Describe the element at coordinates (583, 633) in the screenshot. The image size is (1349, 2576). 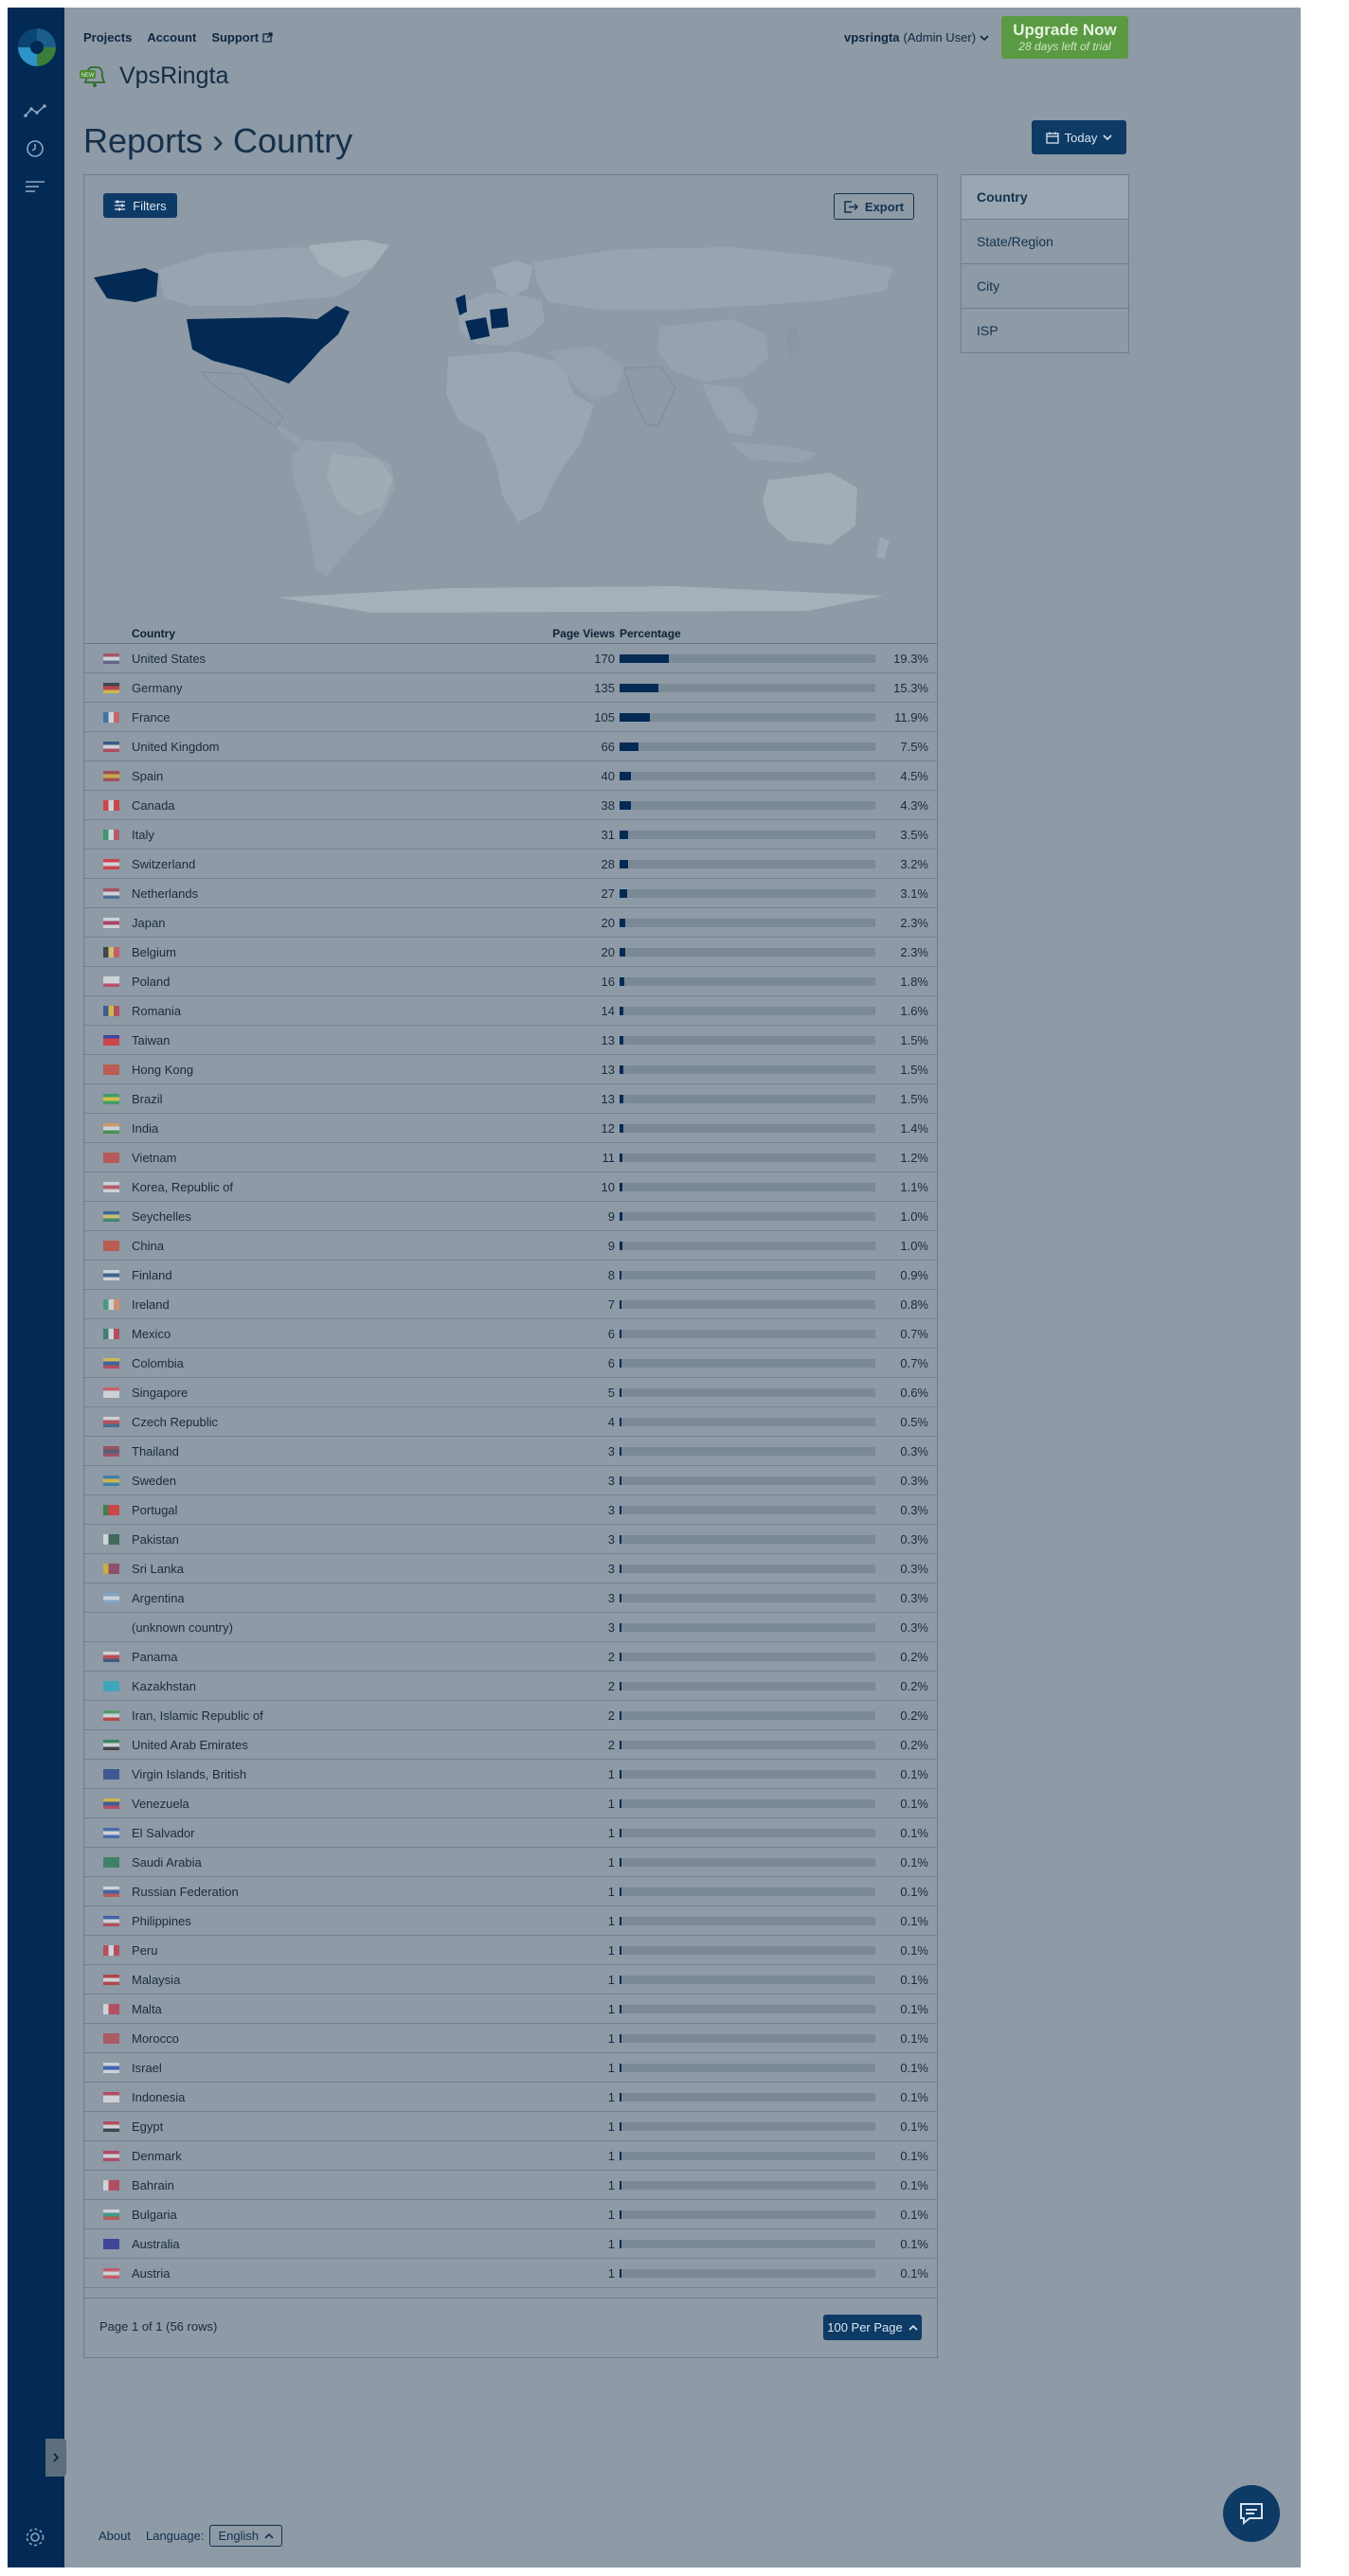
I see `column-page-views: Page Views` at that location.